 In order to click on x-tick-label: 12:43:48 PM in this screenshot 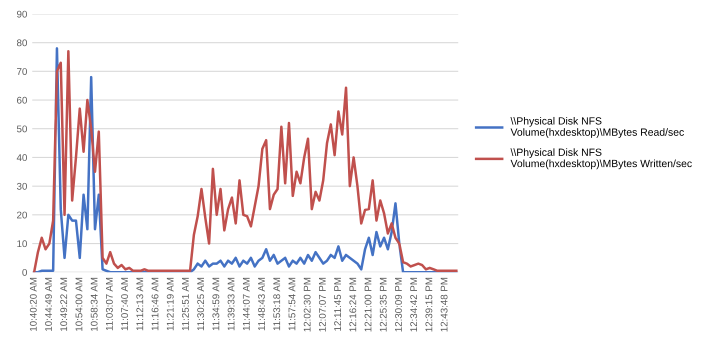, I will do `click(444, 305)`.